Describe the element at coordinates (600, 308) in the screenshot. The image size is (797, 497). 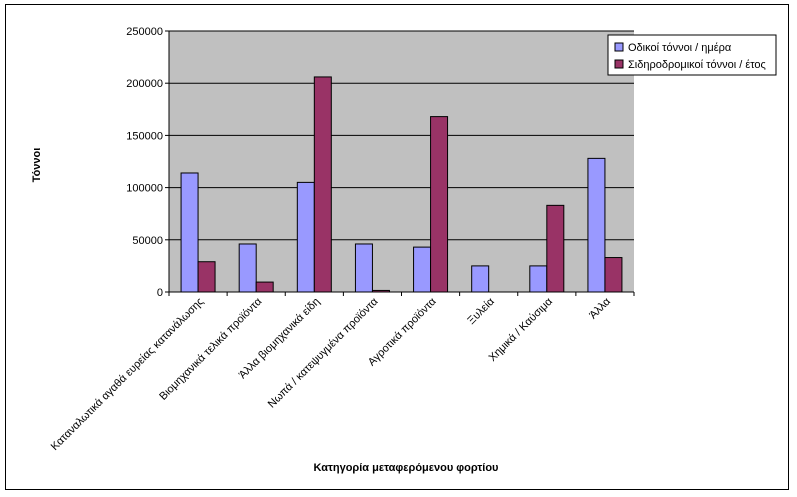
I see `x-category-label: Άλλα` at that location.